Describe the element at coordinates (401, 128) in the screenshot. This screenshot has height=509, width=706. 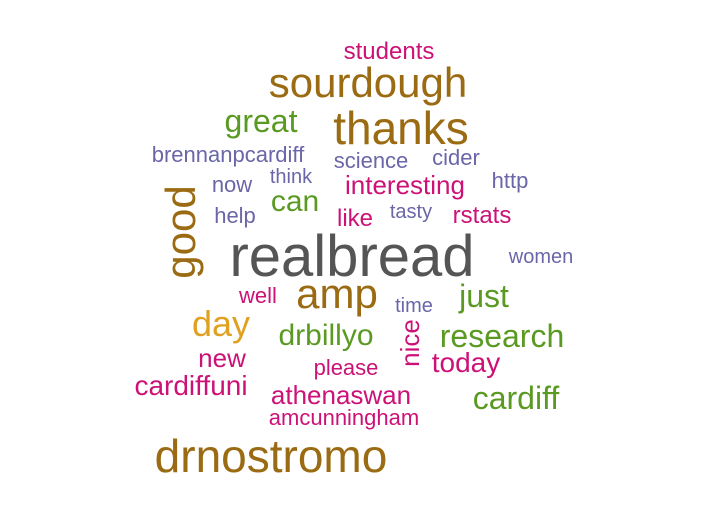
I see `word-thanks: thanks` at that location.